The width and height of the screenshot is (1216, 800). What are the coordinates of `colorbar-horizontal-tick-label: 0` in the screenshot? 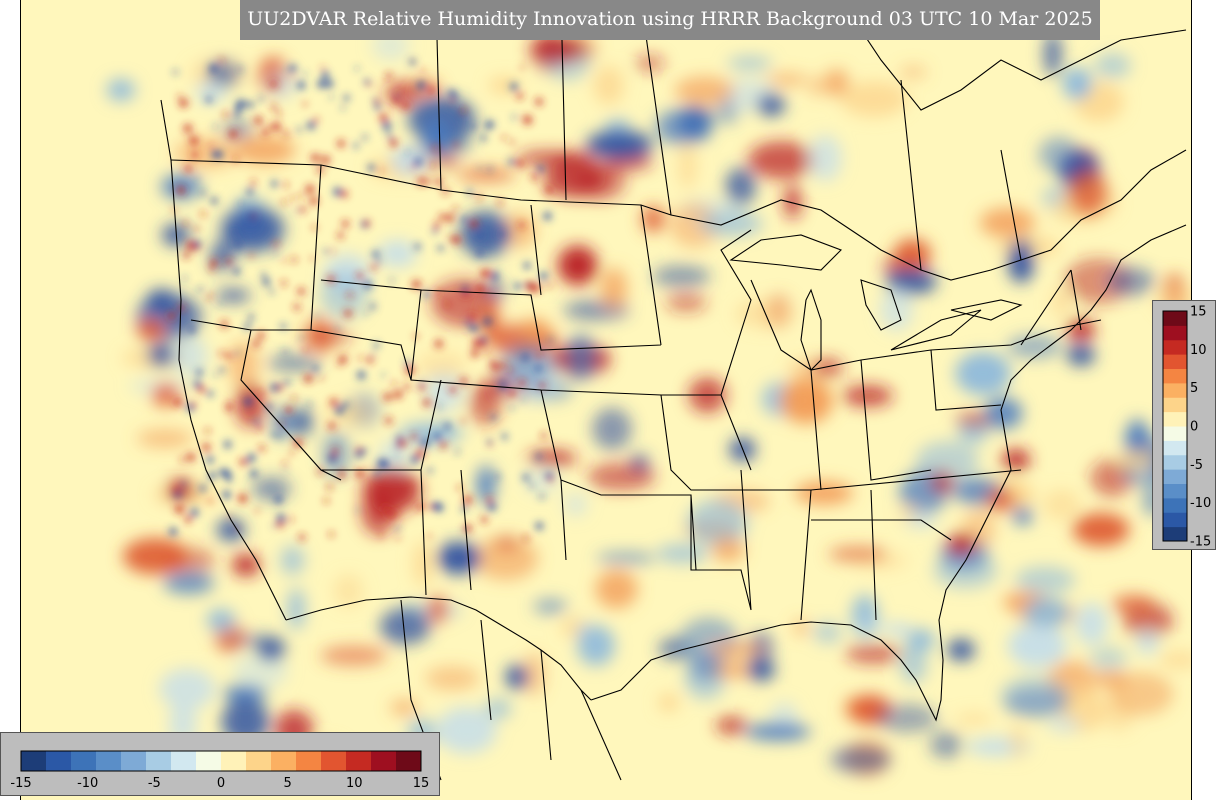 It's located at (221, 783).